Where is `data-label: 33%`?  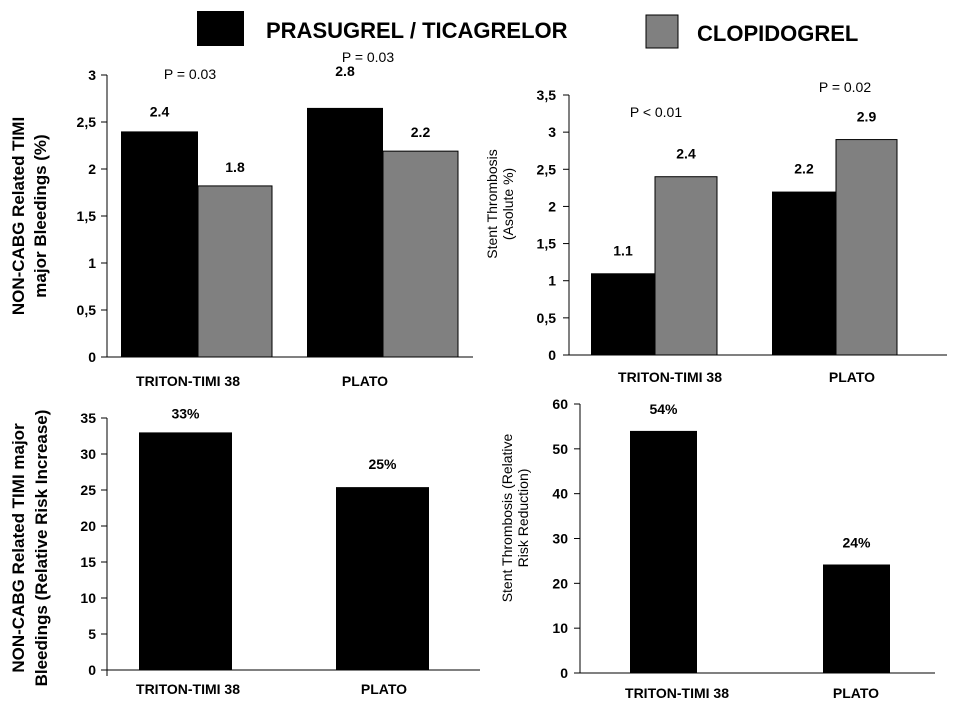 data-label: 33% is located at coordinates (185, 413).